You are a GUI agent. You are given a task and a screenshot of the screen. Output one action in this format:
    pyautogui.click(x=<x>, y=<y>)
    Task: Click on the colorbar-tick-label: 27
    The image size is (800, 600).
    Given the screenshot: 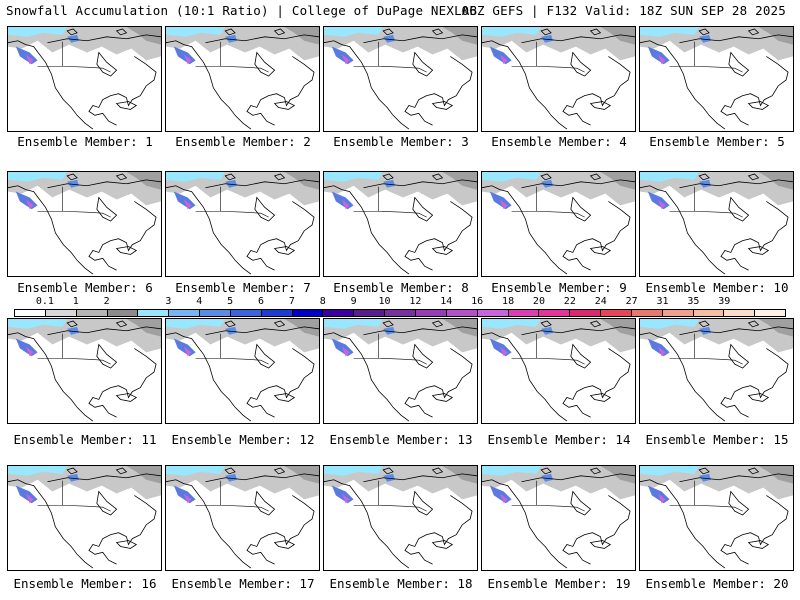 What is the action you would take?
    pyautogui.click(x=631, y=301)
    